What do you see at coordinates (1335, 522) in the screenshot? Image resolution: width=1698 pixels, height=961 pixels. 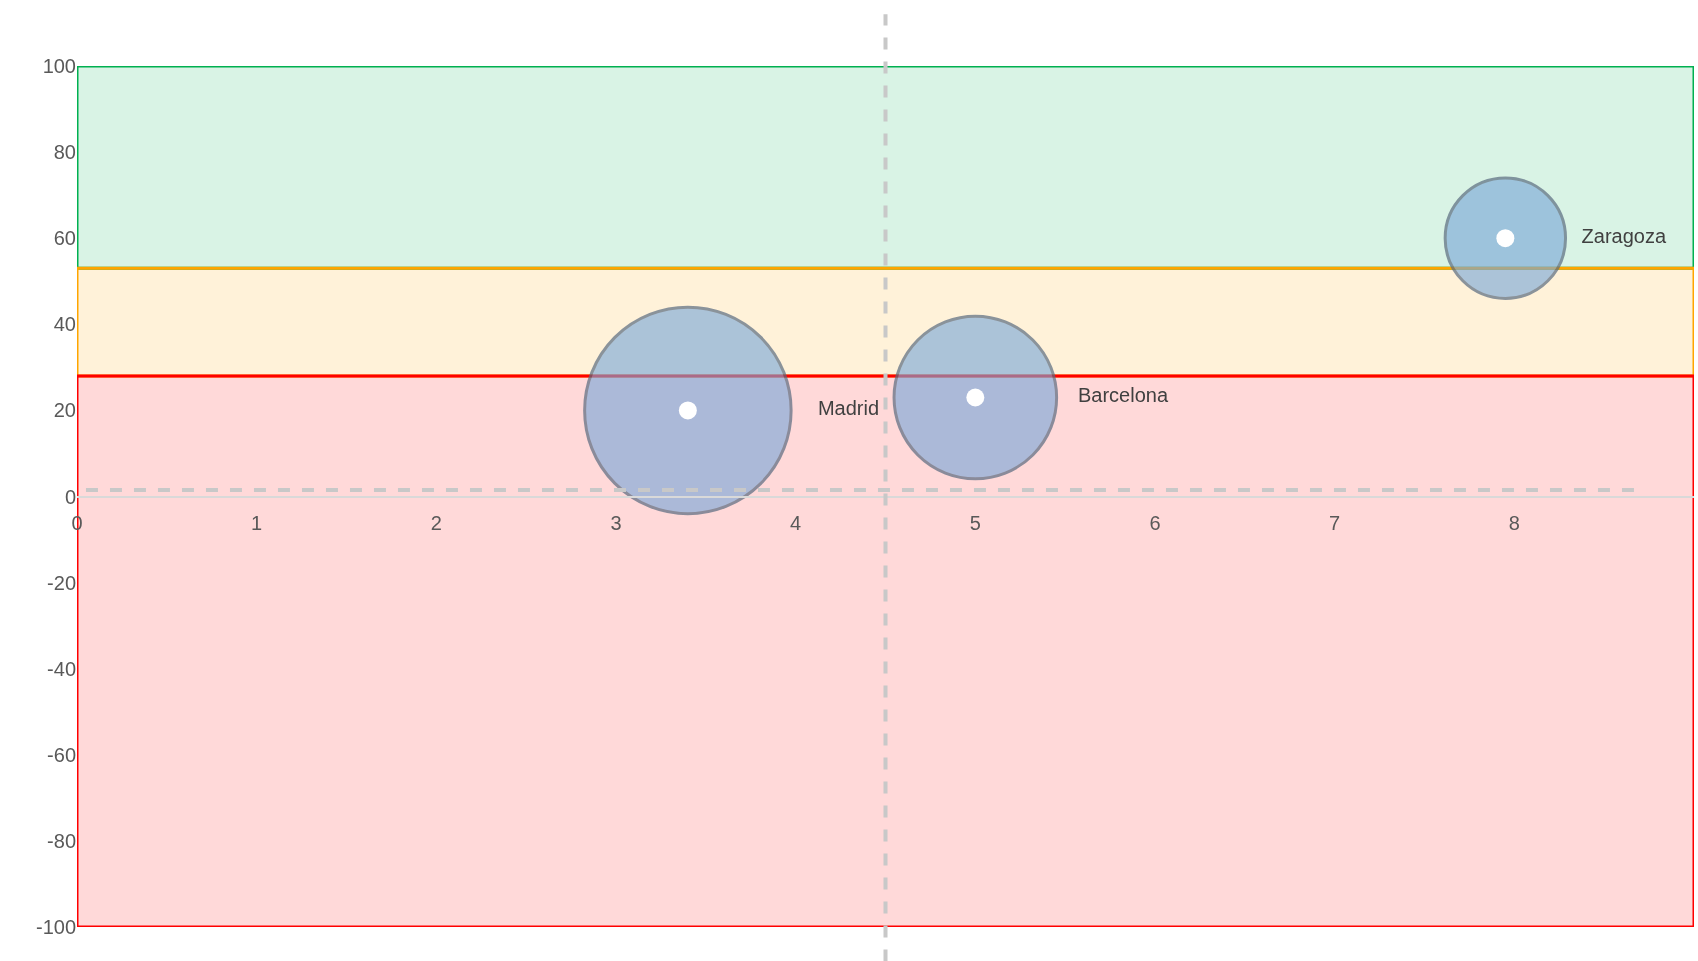 I see `x-tick-label: 7` at bounding box center [1335, 522].